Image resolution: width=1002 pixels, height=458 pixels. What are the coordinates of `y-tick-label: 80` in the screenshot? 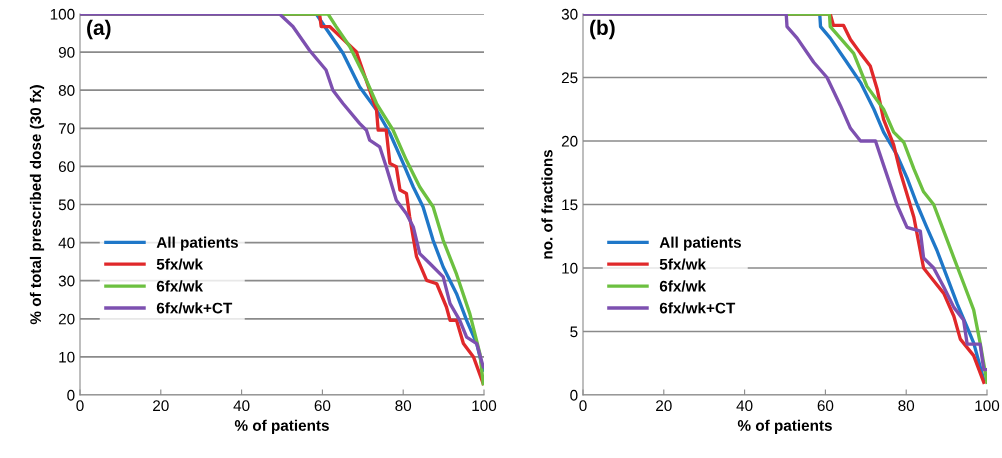 It's located at (66, 90).